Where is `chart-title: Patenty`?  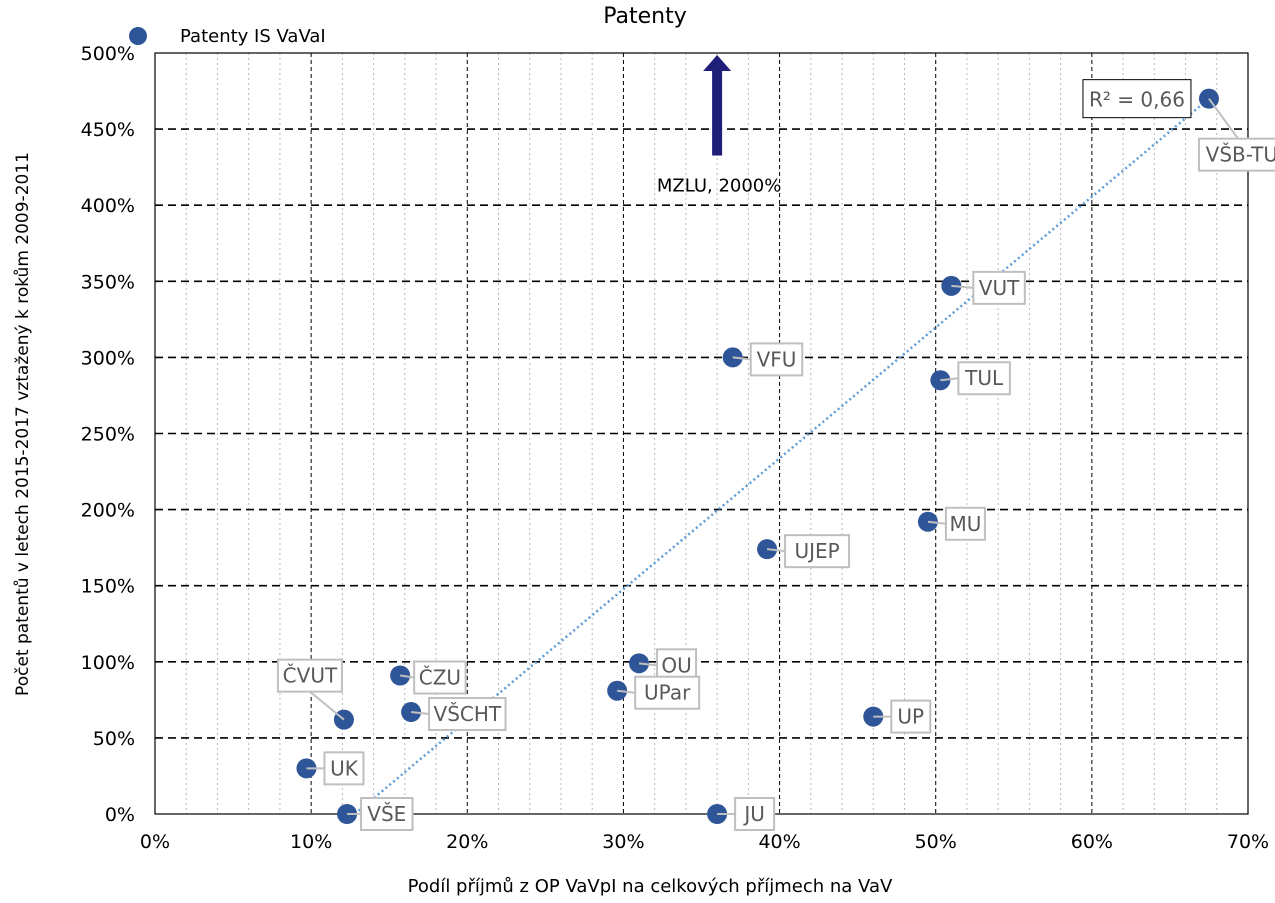
chart-title: Patenty is located at coordinates (645, 16).